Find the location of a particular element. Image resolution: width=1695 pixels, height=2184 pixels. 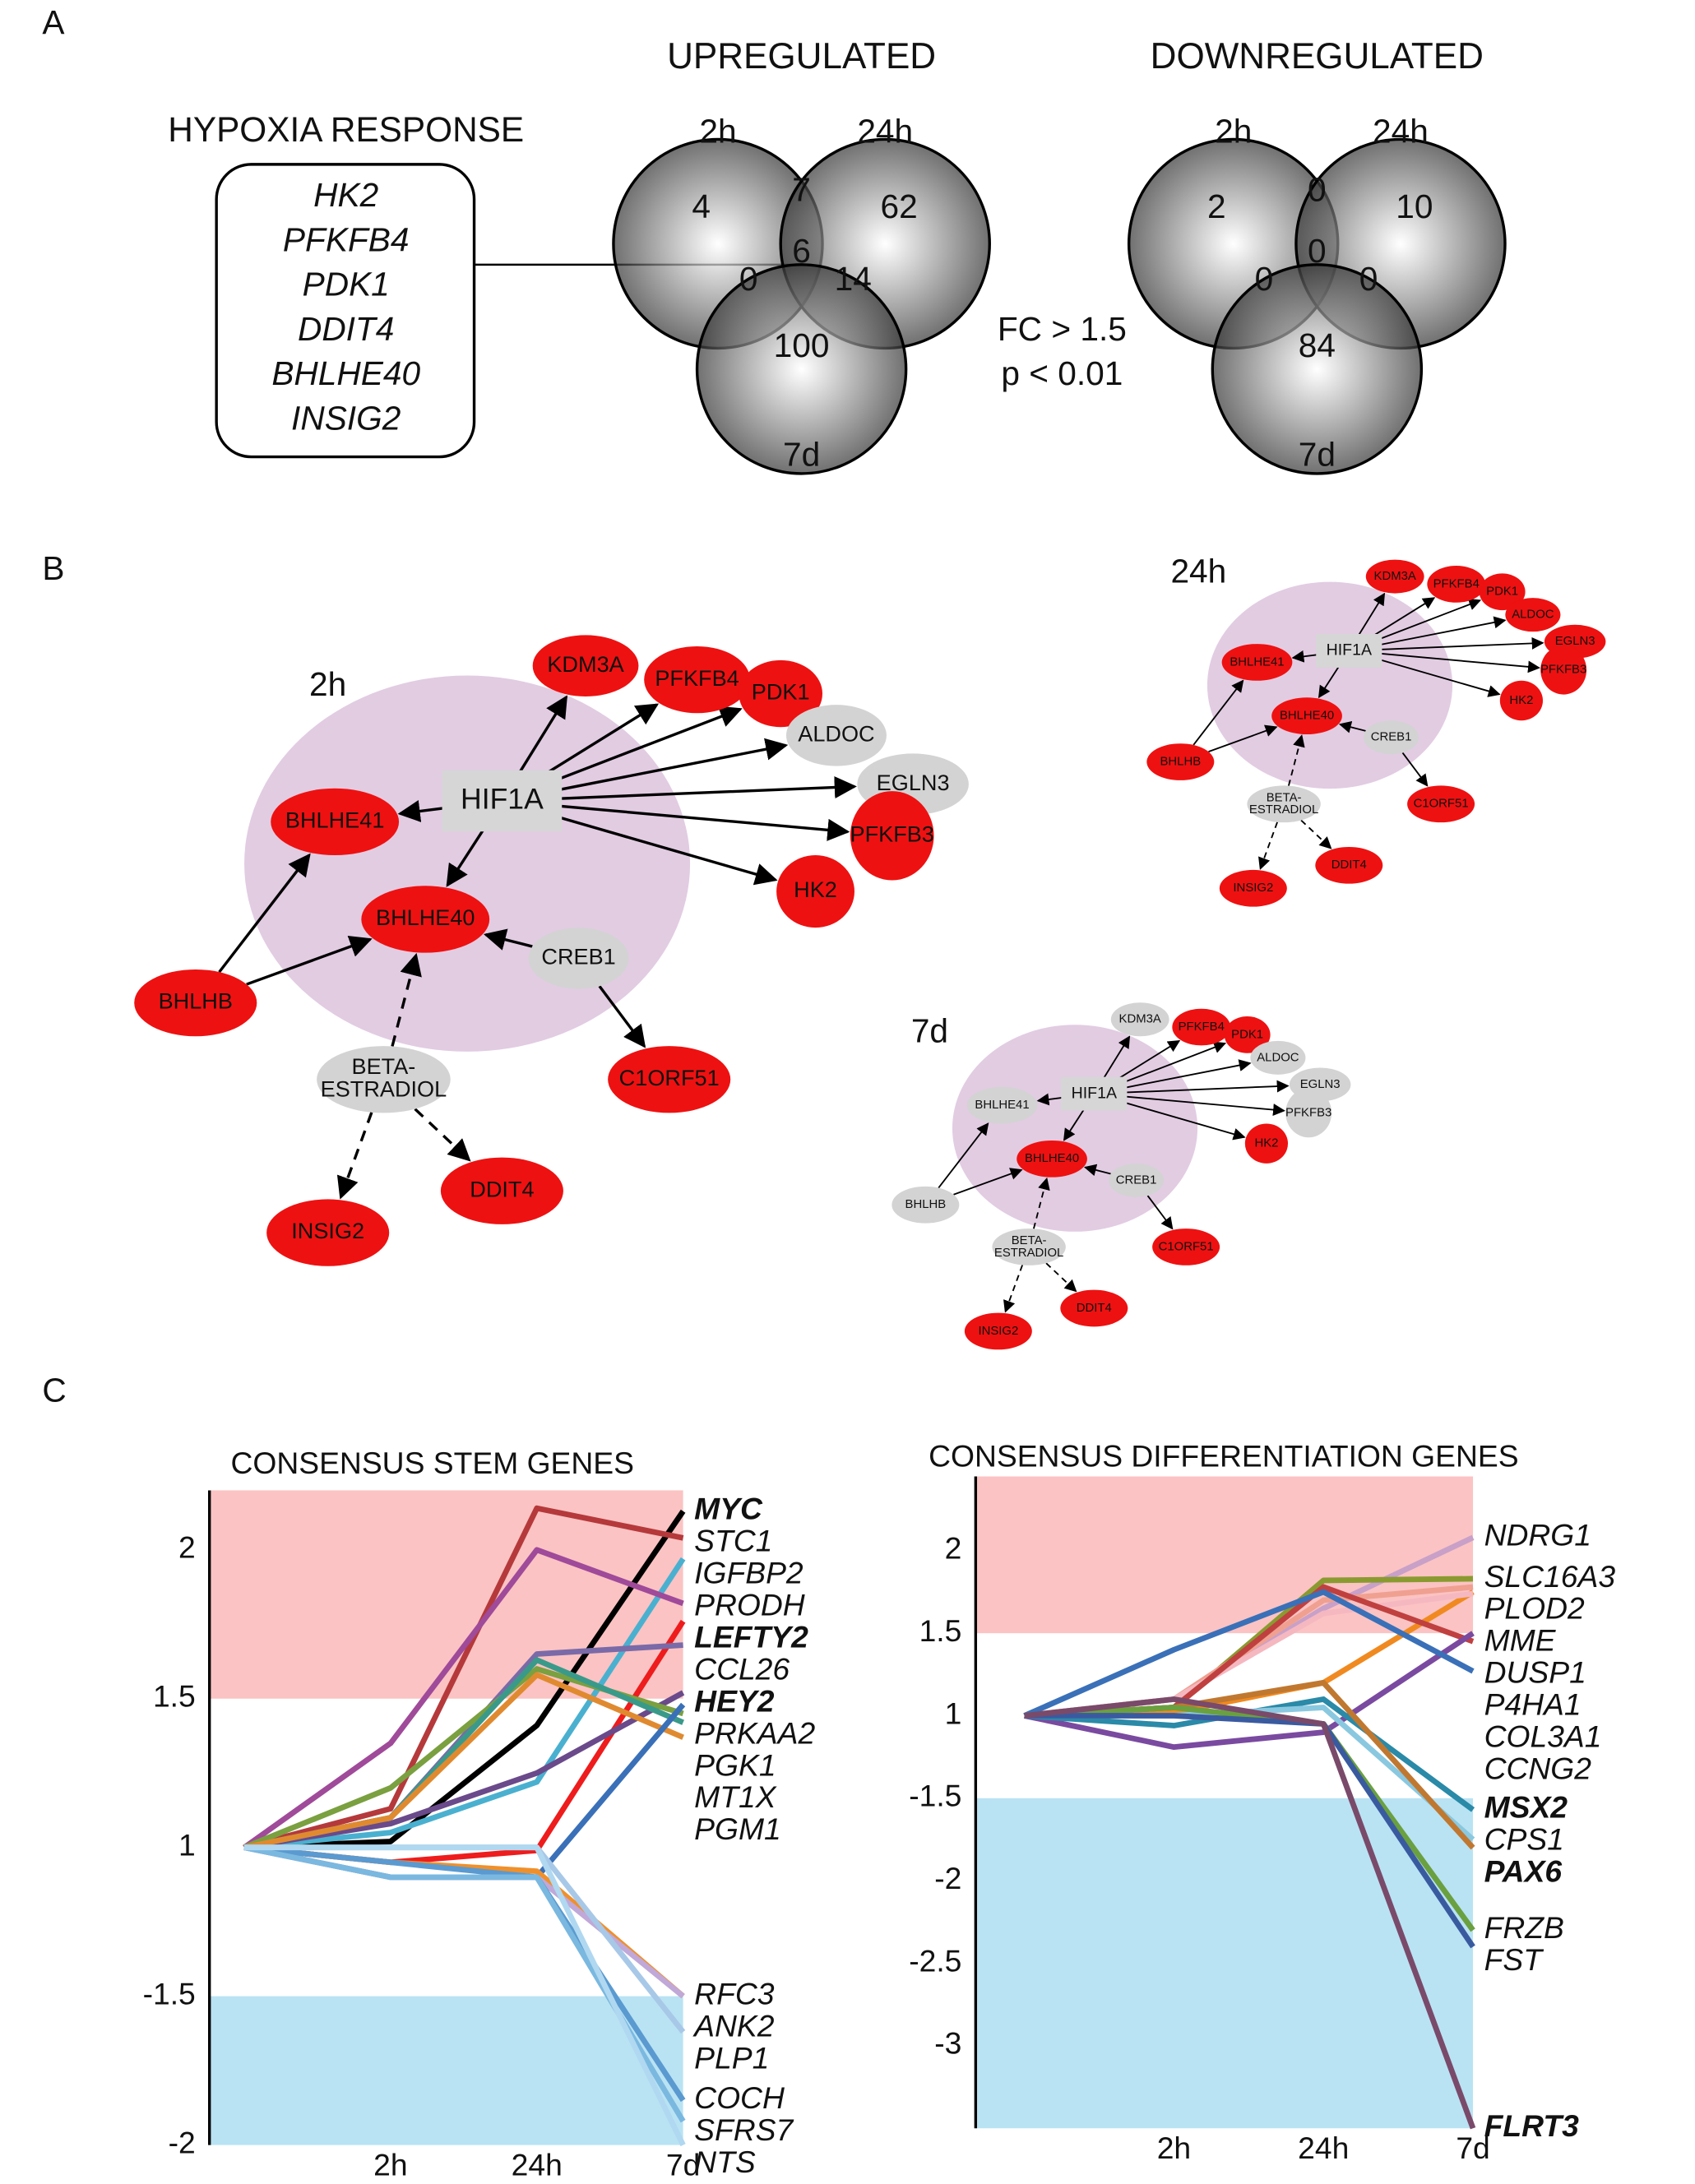

venn-count: 0 is located at coordinates (748, 279).